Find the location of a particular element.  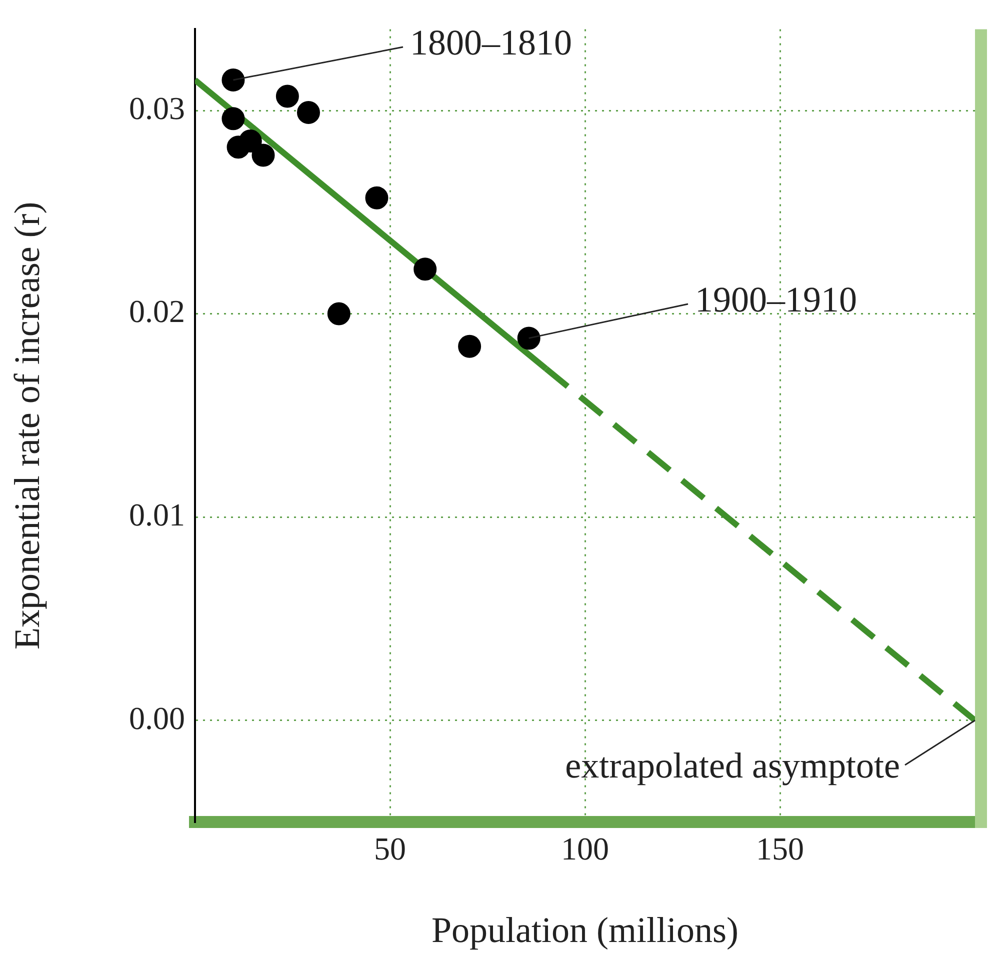

annotation: 1800–1810 is located at coordinates (491, 42).